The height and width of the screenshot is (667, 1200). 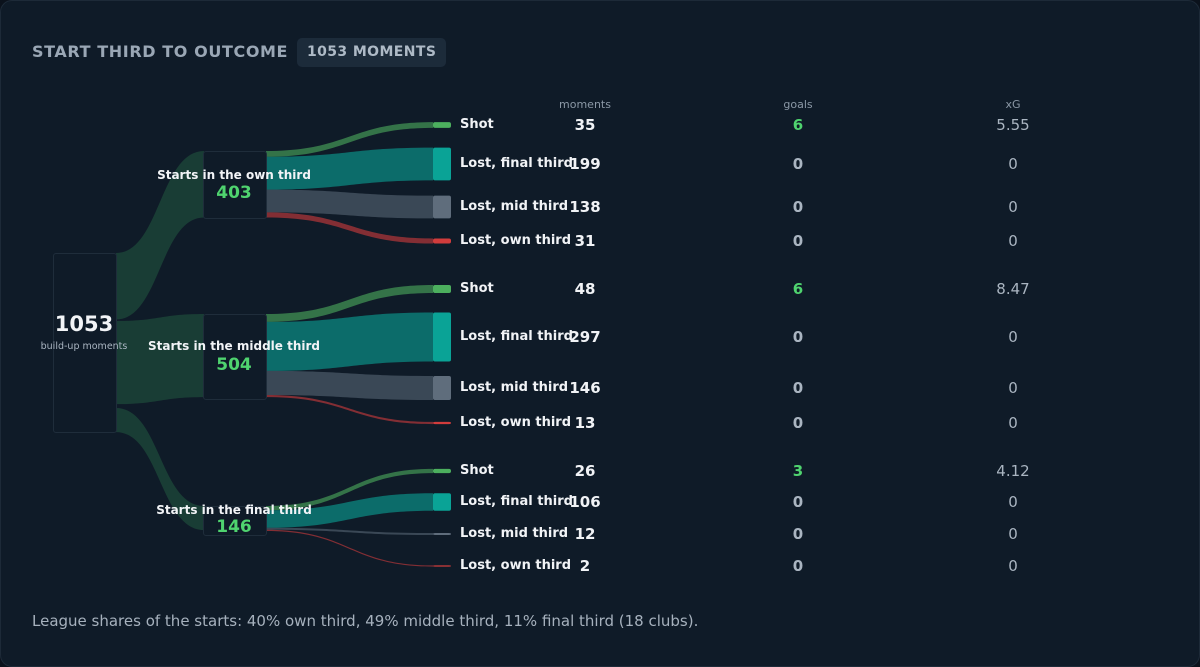 What do you see at coordinates (600, 566) in the screenshot?
I see `outcome-row: Lost, own third 2 0 0` at bounding box center [600, 566].